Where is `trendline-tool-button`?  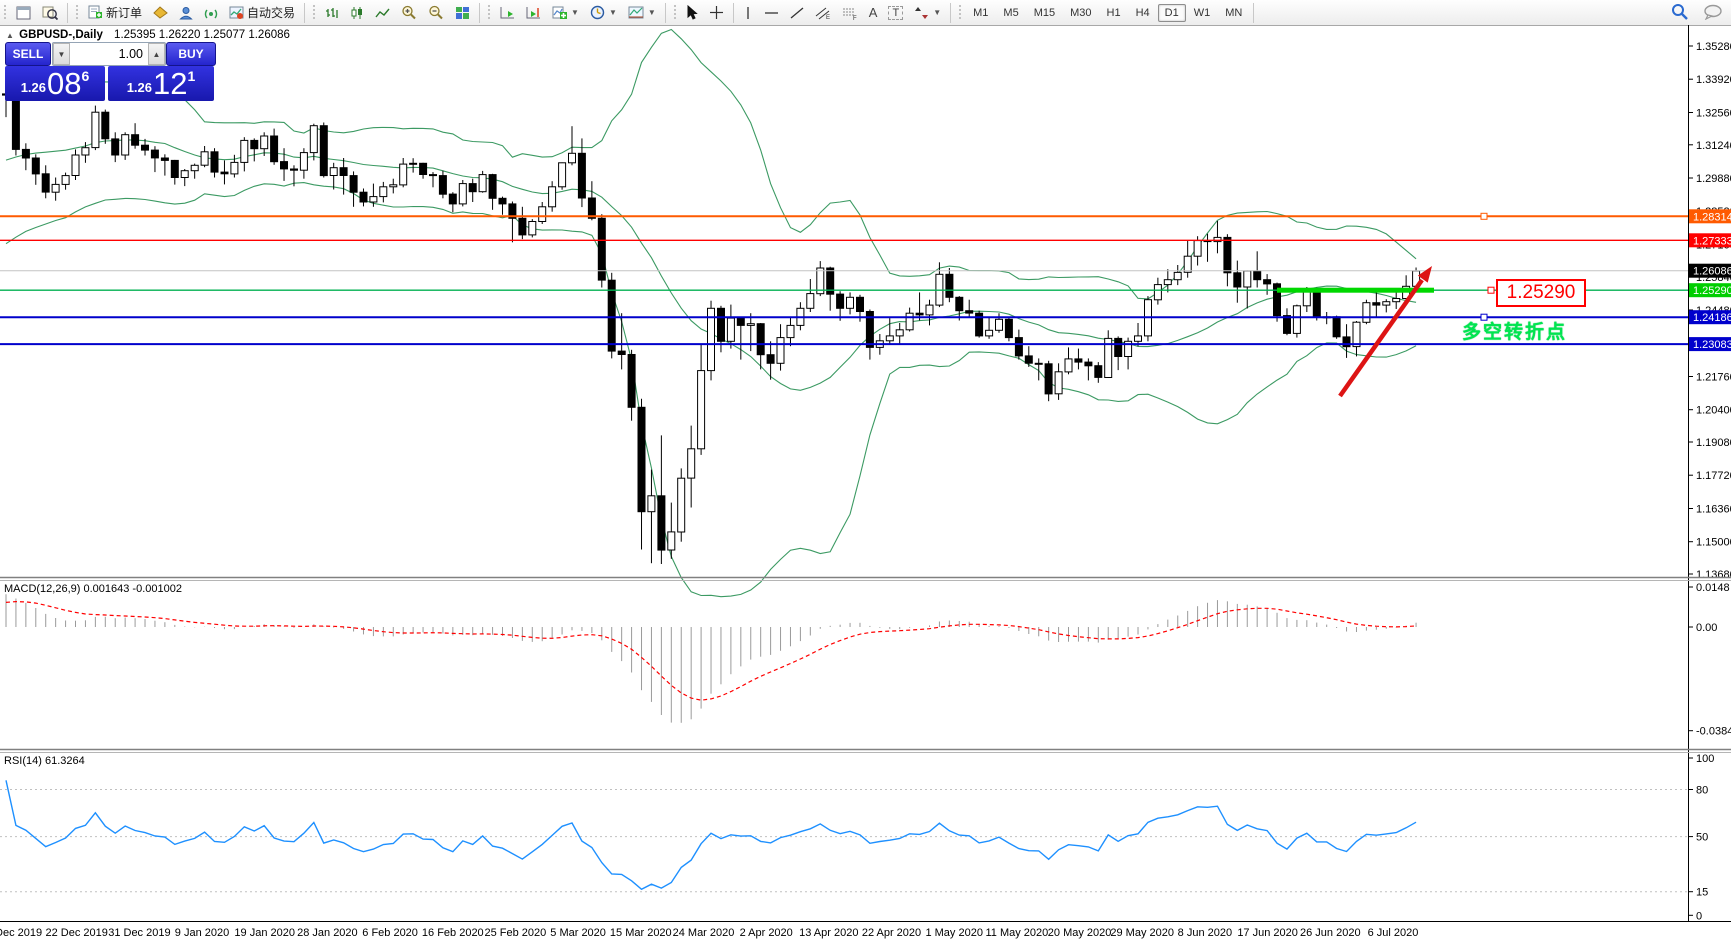 trendline-tool-button is located at coordinates (797, 12).